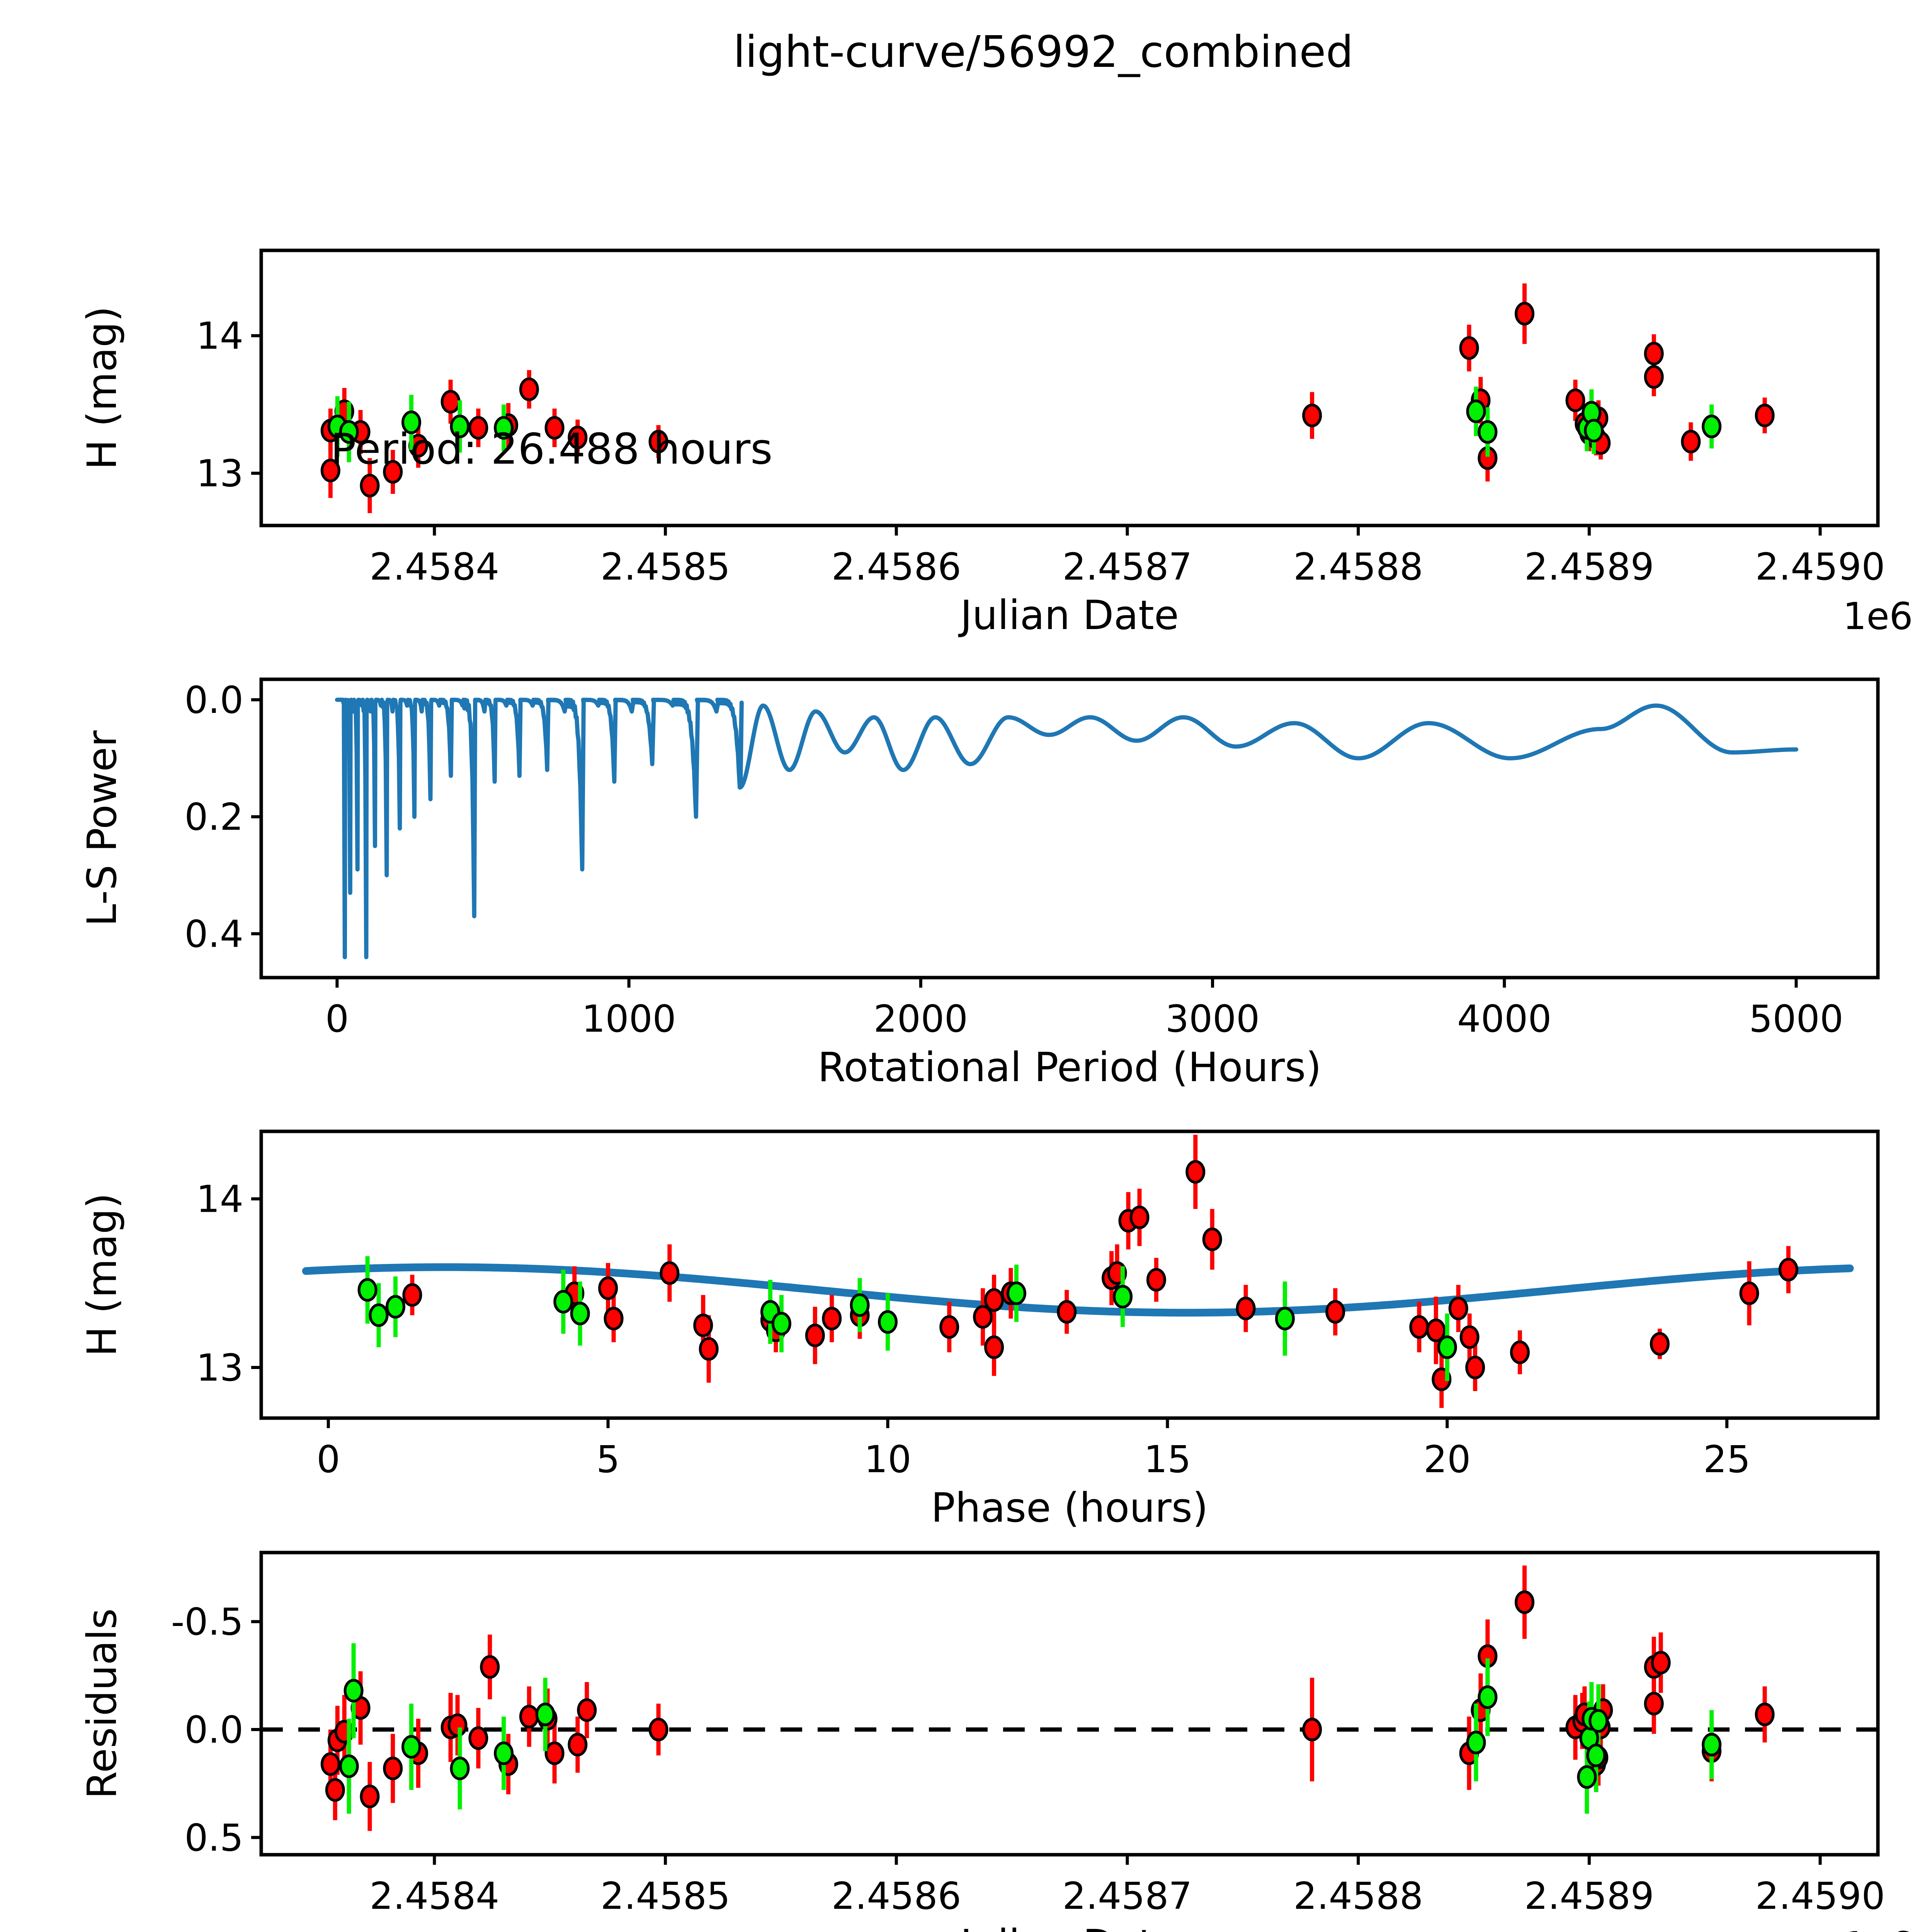  I want to click on x-tick-label-1: 2.4585, so click(665, 1896).